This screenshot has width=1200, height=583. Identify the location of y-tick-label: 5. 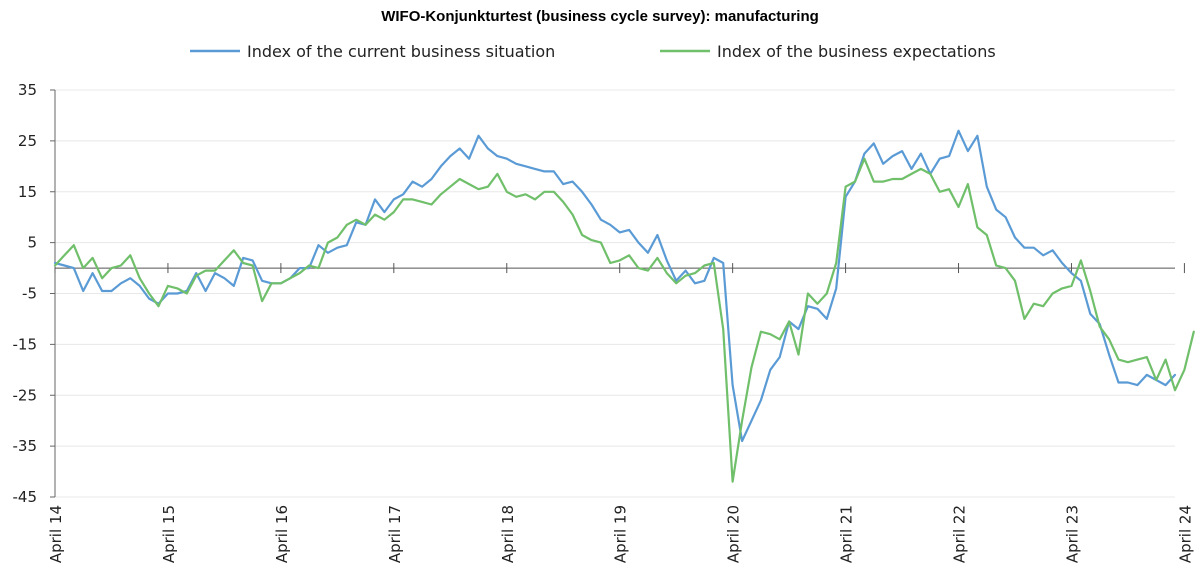
(32, 243).